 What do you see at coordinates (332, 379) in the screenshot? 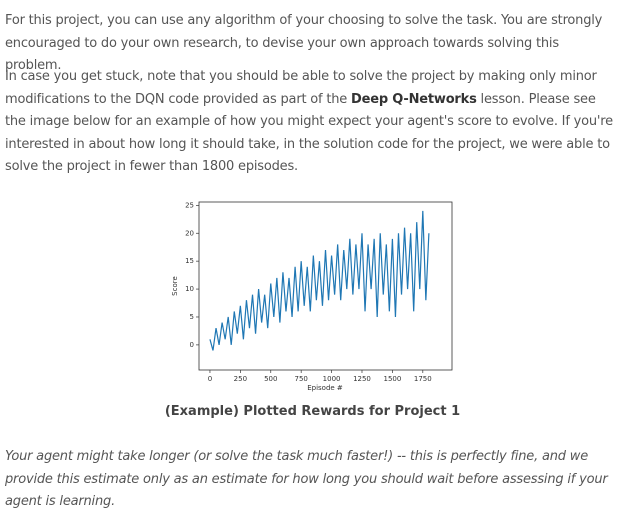
I see `x-tick-label: 1000` at bounding box center [332, 379].